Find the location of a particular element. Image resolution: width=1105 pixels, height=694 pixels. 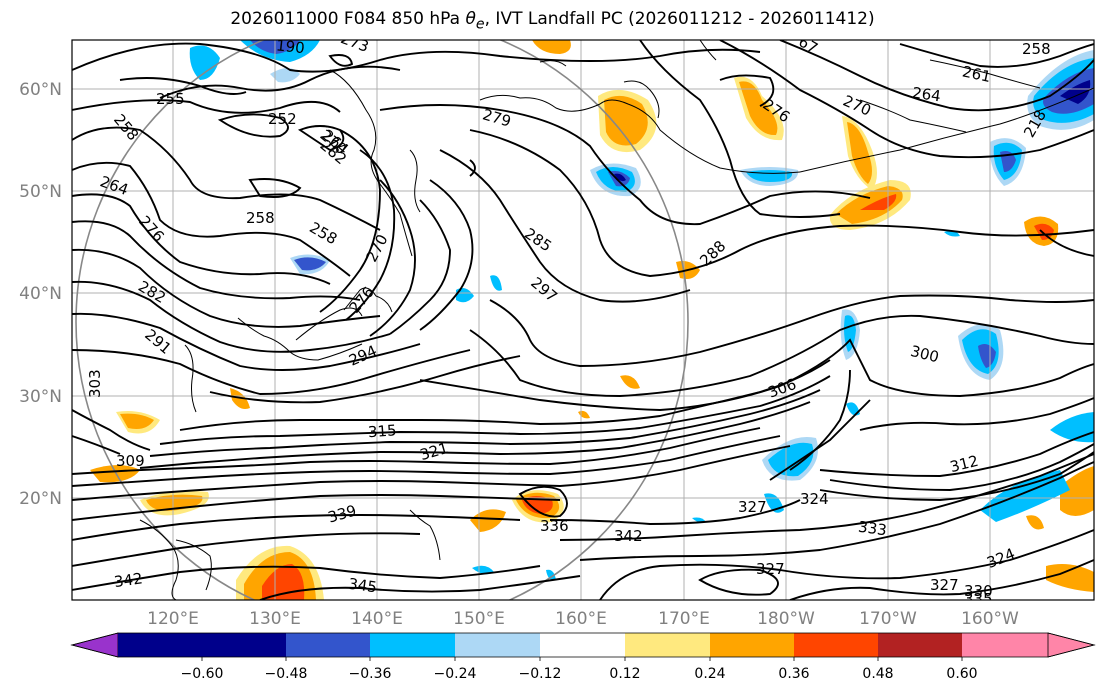

colorbar-tick-label: −0.36 is located at coordinates (370, 674).